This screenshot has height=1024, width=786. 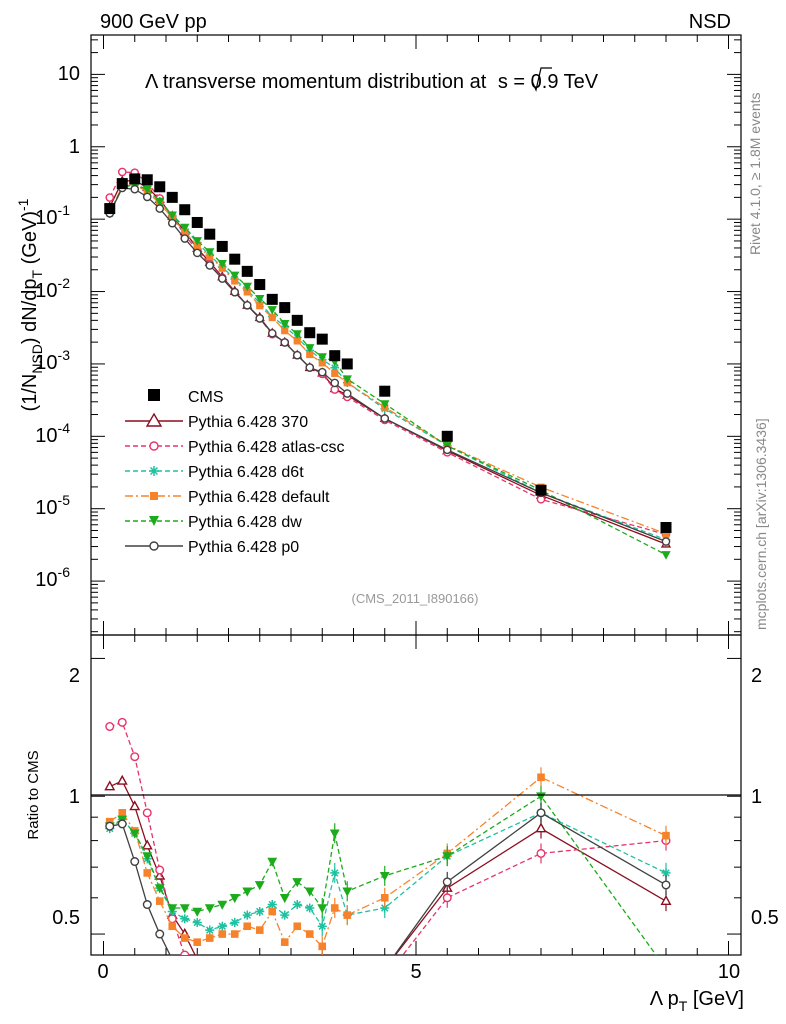 What do you see at coordinates (186, 397) in the screenshot?
I see `legend-entry-cms: CMS` at bounding box center [186, 397].